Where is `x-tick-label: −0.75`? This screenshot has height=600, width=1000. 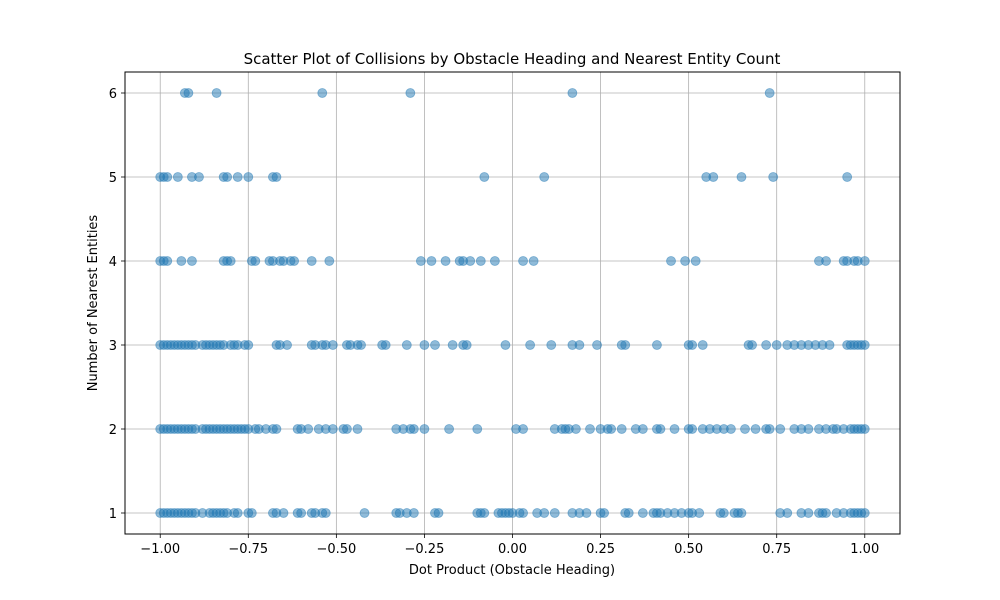
x-tick-label: −0.75 is located at coordinates (248, 549).